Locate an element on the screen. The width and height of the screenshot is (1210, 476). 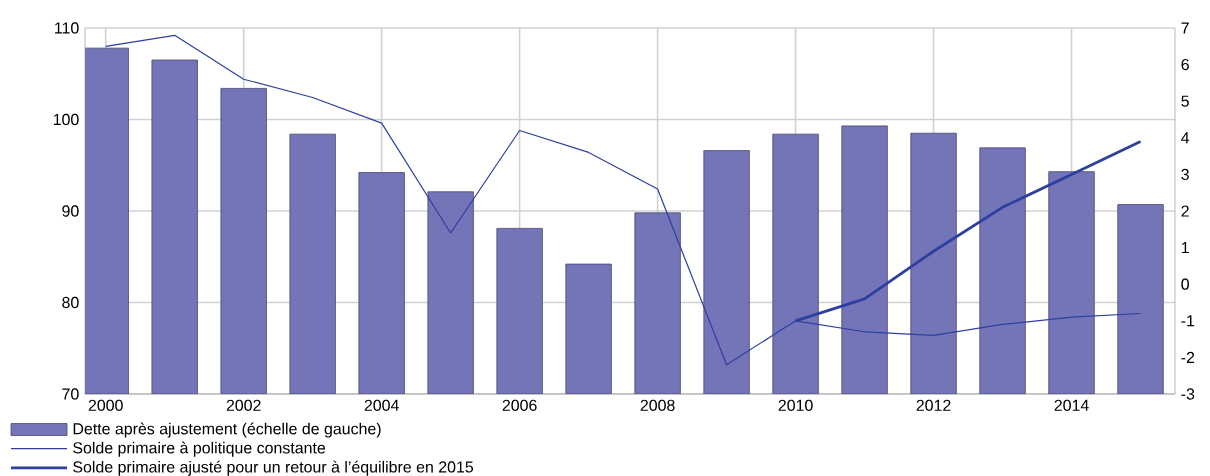
y-tick-label: 110 is located at coordinates (67, 28).